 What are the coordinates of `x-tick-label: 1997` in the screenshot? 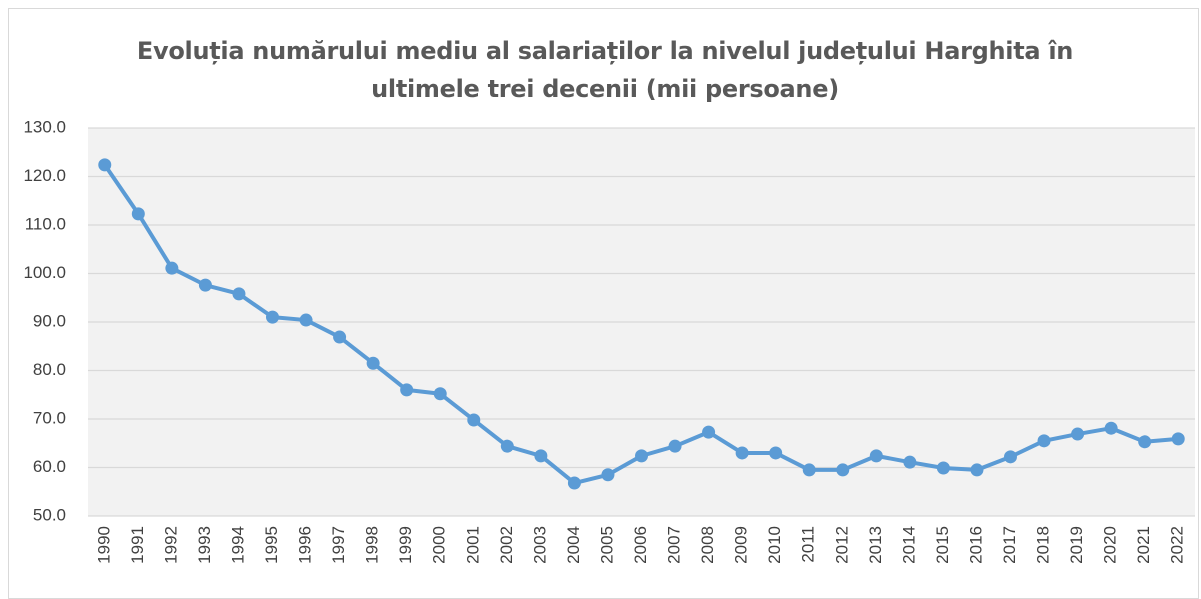 It's located at (338, 545).